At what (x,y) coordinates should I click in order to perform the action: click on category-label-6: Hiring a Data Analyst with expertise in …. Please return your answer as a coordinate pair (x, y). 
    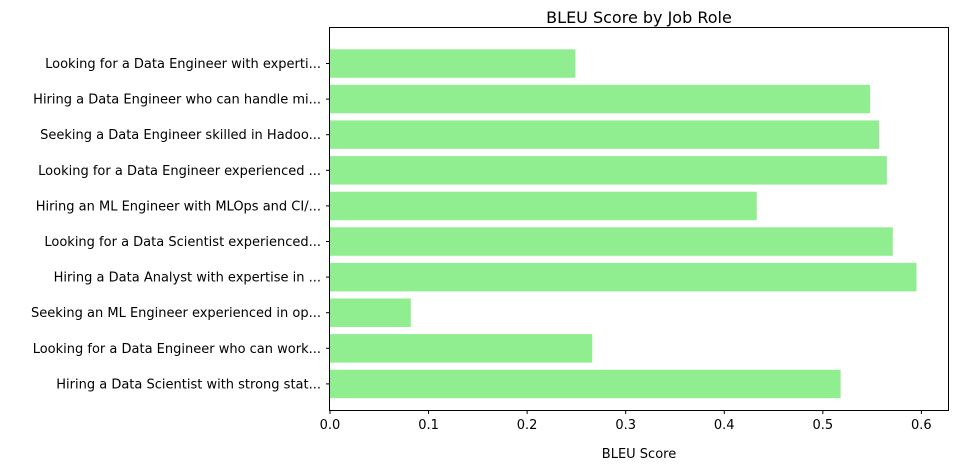
    Looking at the image, I should click on (187, 278).